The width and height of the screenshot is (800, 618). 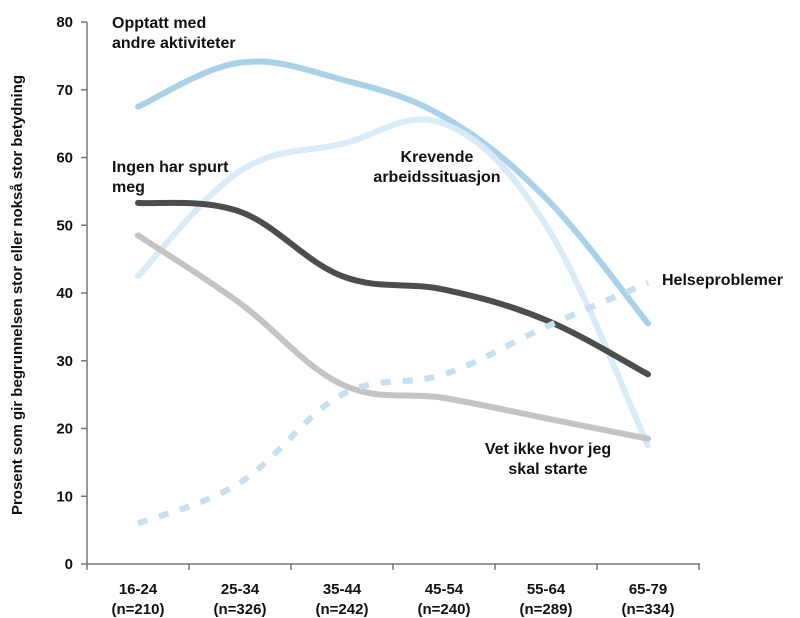 What do you see at coordinates (548, 449) in the screenshot?
I see `series-label-line: Vet ikke hvor jeg` at bounding box center [548, 449].